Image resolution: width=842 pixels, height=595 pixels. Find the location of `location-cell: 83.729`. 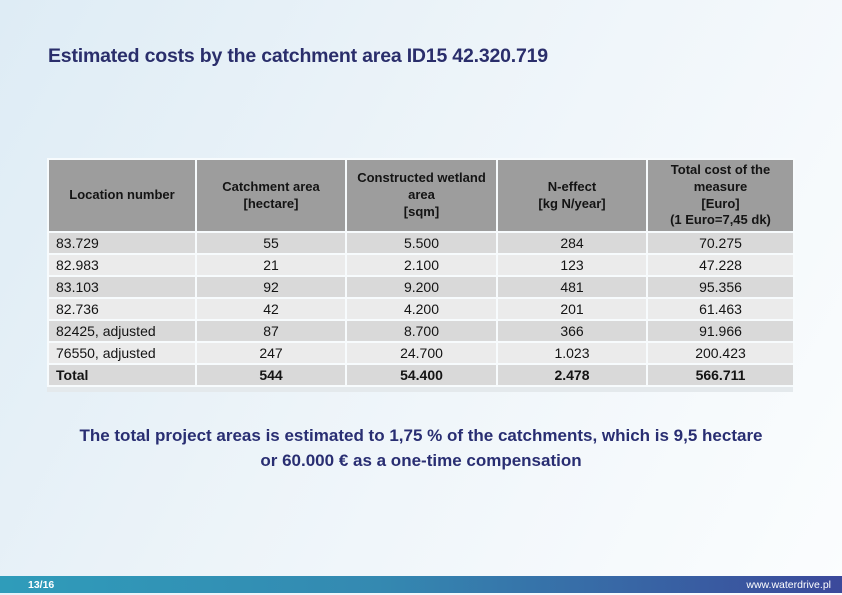

location-cell: 83.729 is located at coordinates (122, 243).